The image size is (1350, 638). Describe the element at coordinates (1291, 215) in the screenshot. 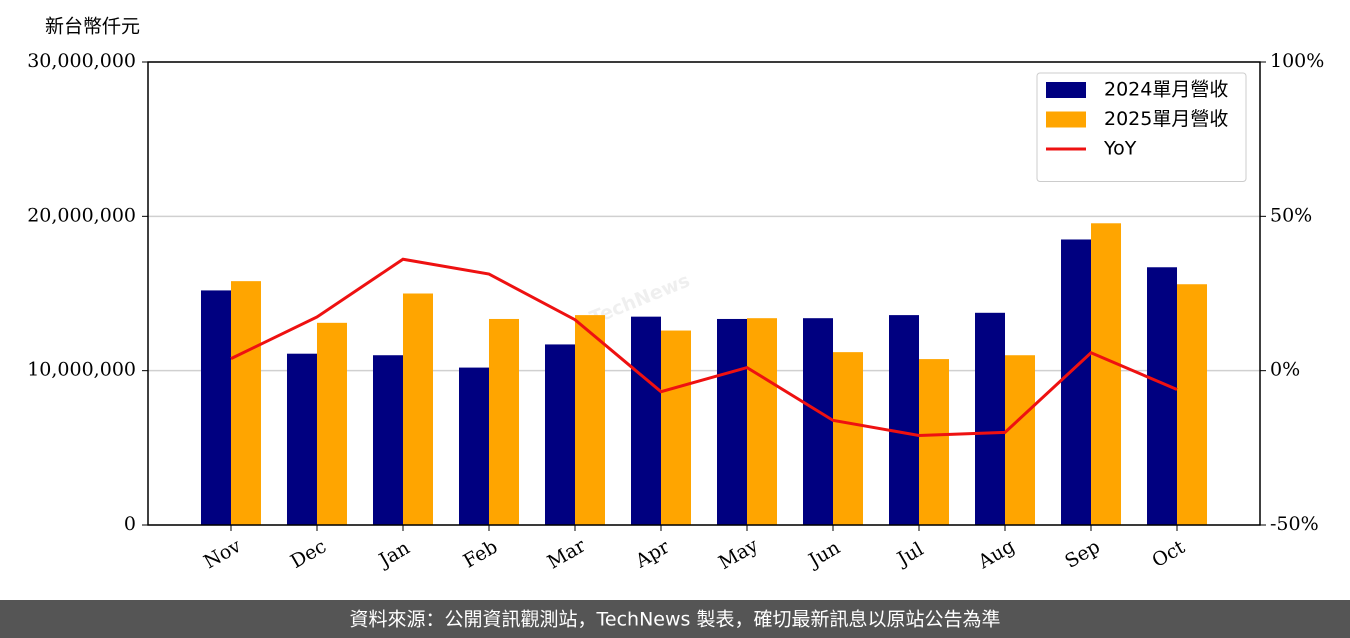

I see `y2-tick-label: 50%` at that location.